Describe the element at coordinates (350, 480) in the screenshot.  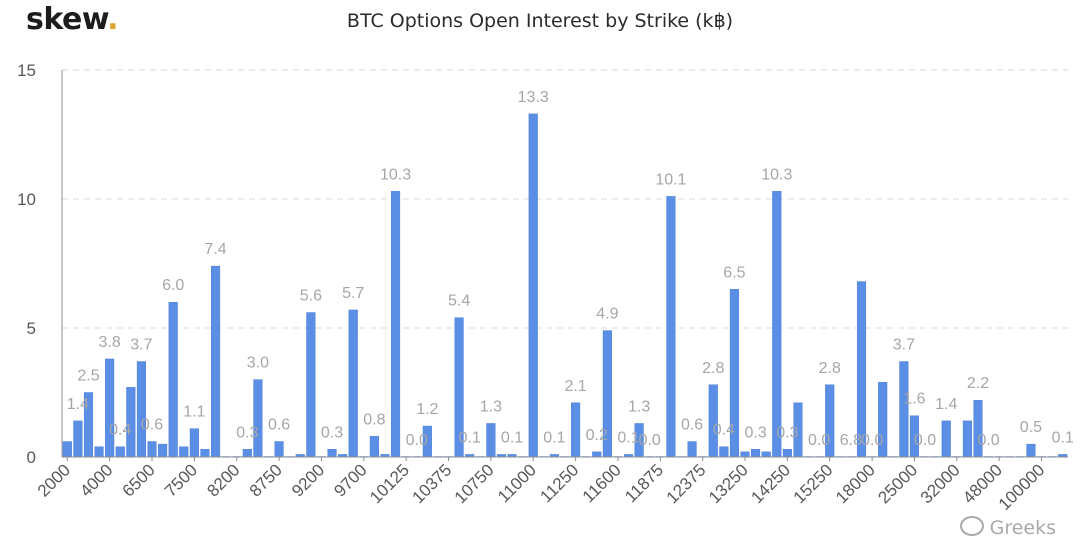
I see `x-tick-label: 9700` at that location.